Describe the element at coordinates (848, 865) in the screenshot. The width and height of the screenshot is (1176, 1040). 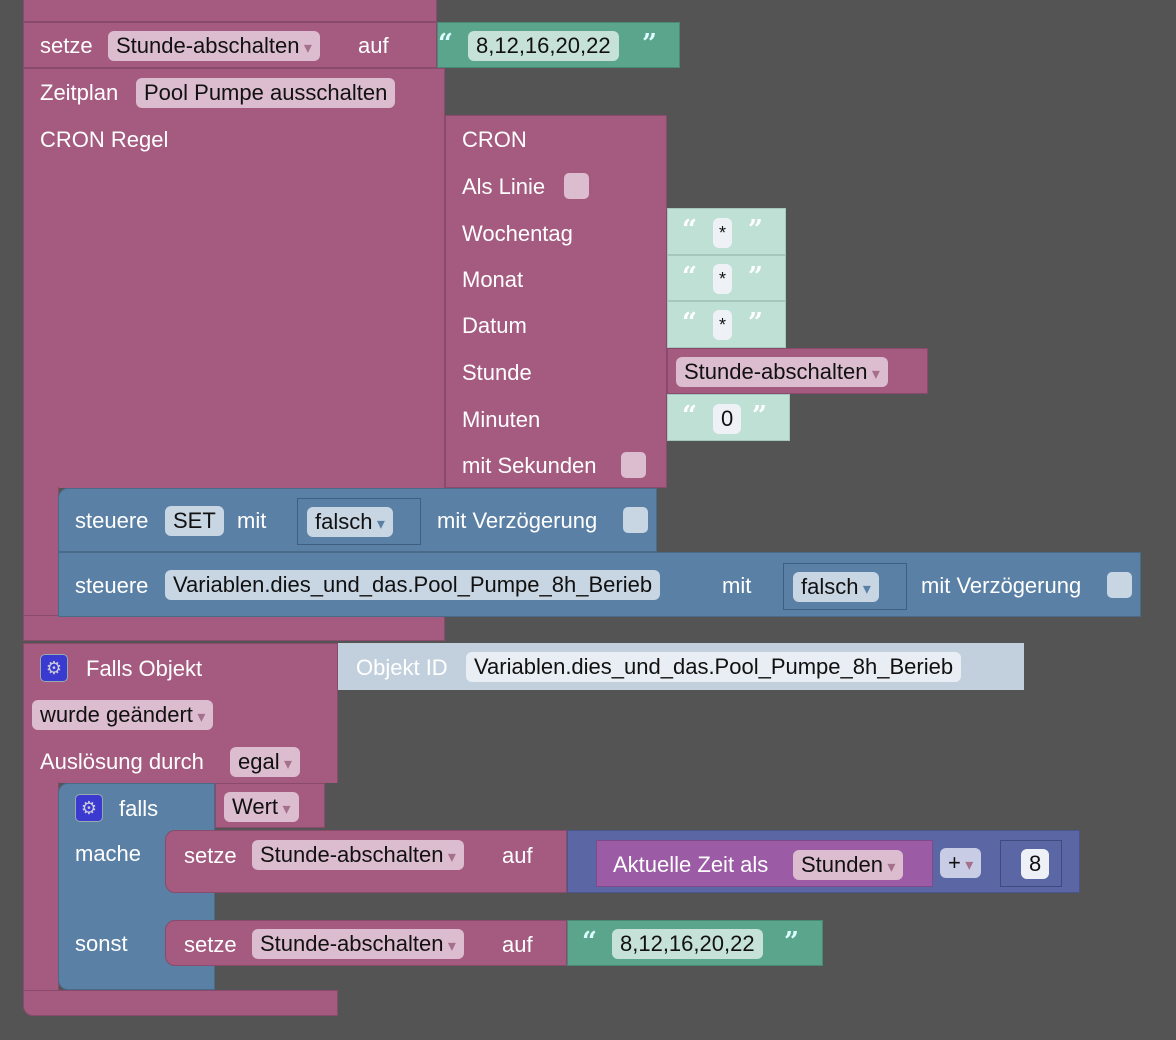
I see `unit-dropdown: Stunden` at that location.